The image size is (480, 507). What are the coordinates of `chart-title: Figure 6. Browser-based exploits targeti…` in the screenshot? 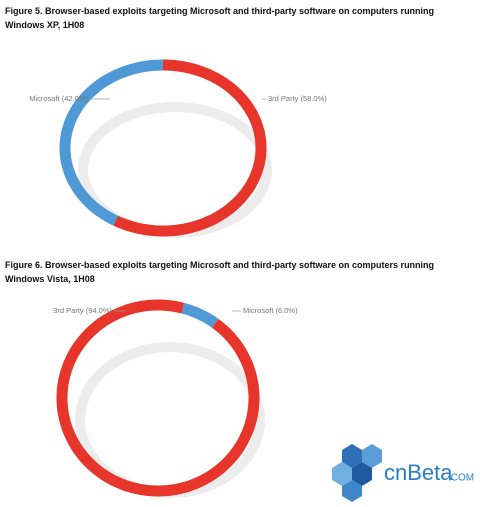 It's located at (220, 272).